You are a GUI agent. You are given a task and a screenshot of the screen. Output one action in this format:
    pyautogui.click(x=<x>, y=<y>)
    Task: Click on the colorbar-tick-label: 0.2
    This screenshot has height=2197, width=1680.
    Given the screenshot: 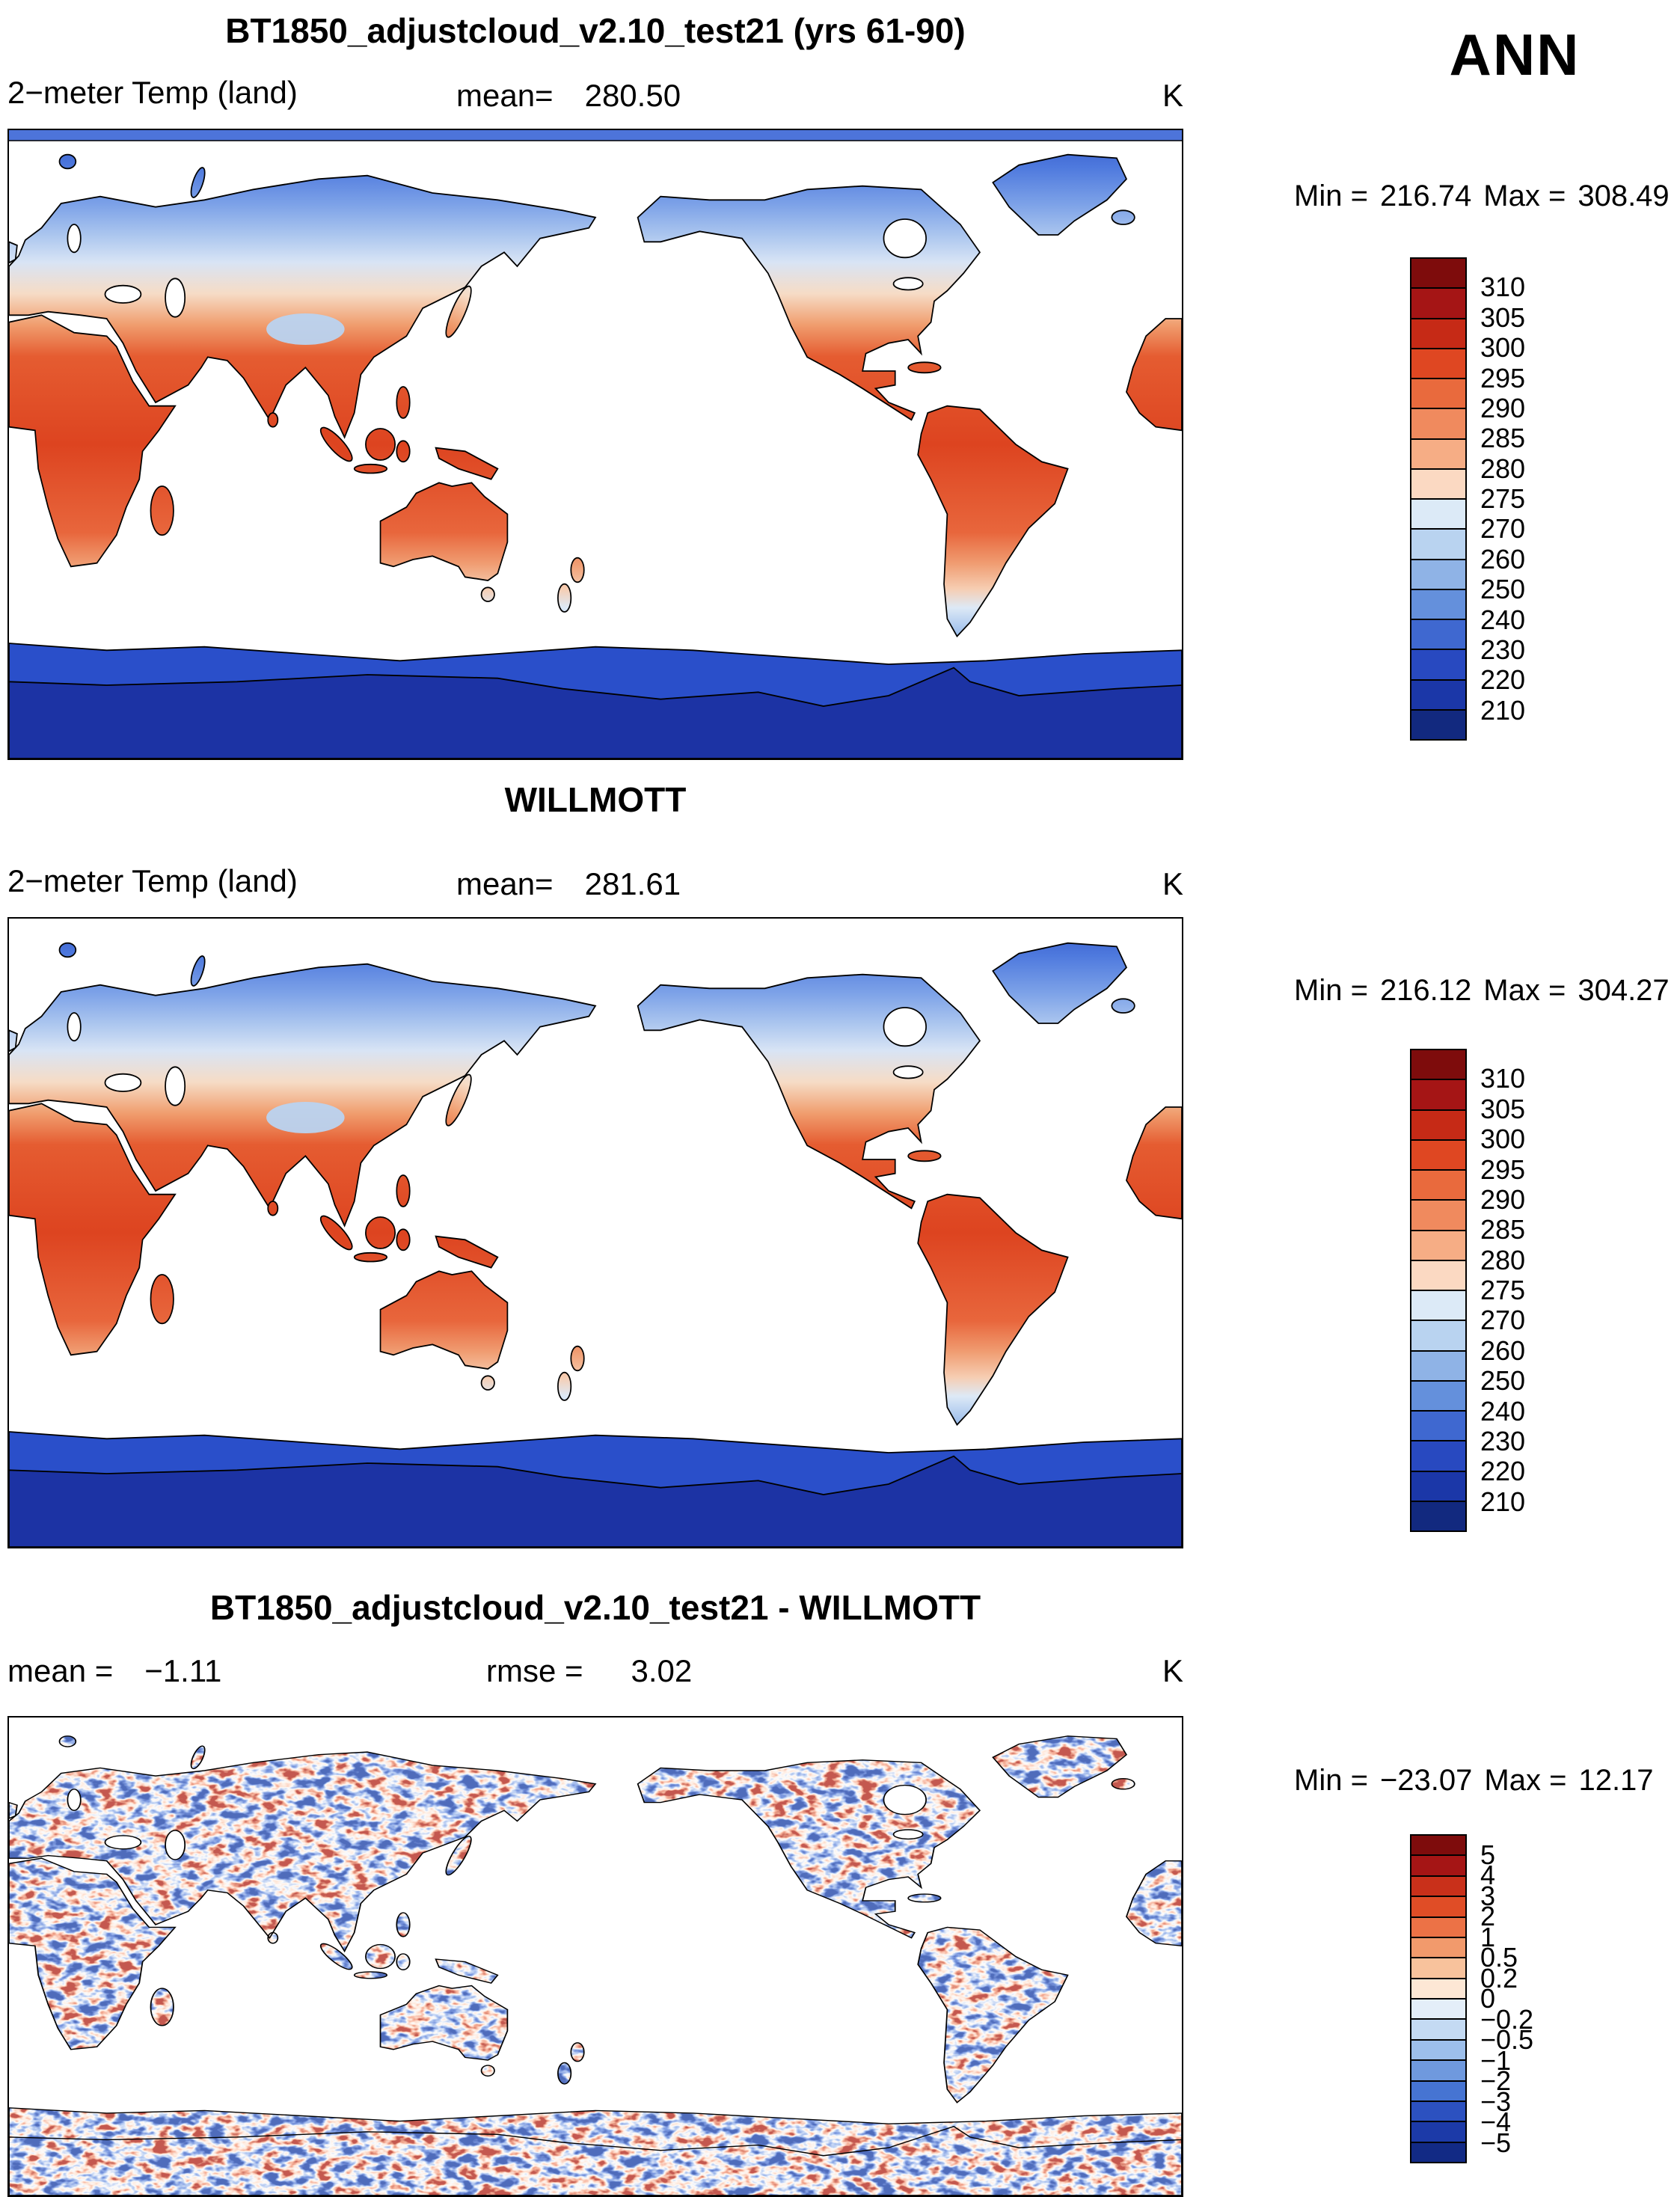 What is the action you would take?
    pyautogui.click(x=1499, y=1978)
    